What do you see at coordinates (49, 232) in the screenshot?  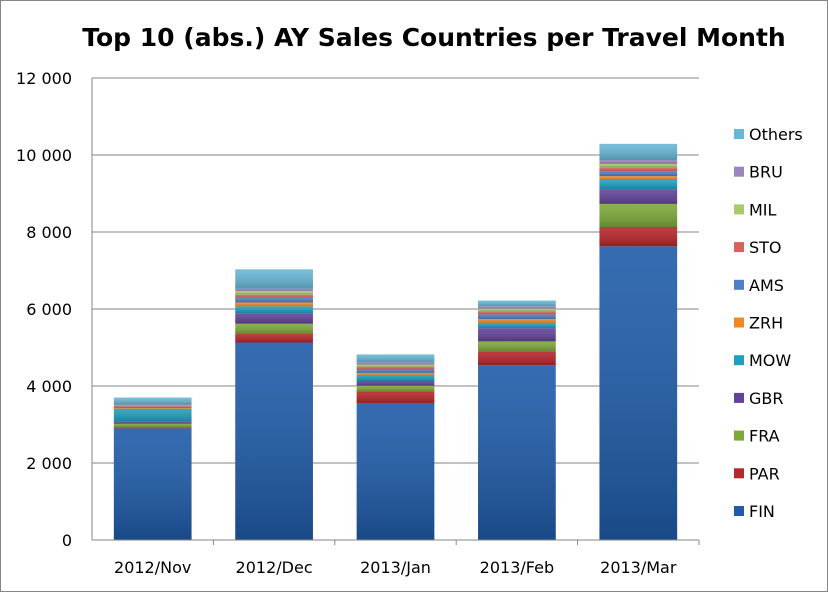 I see `y-tick-label: 8 000` at bounding box center [49, 232].